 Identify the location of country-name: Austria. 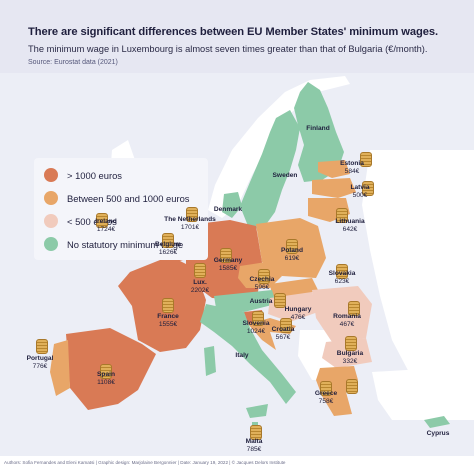
(261, 301).